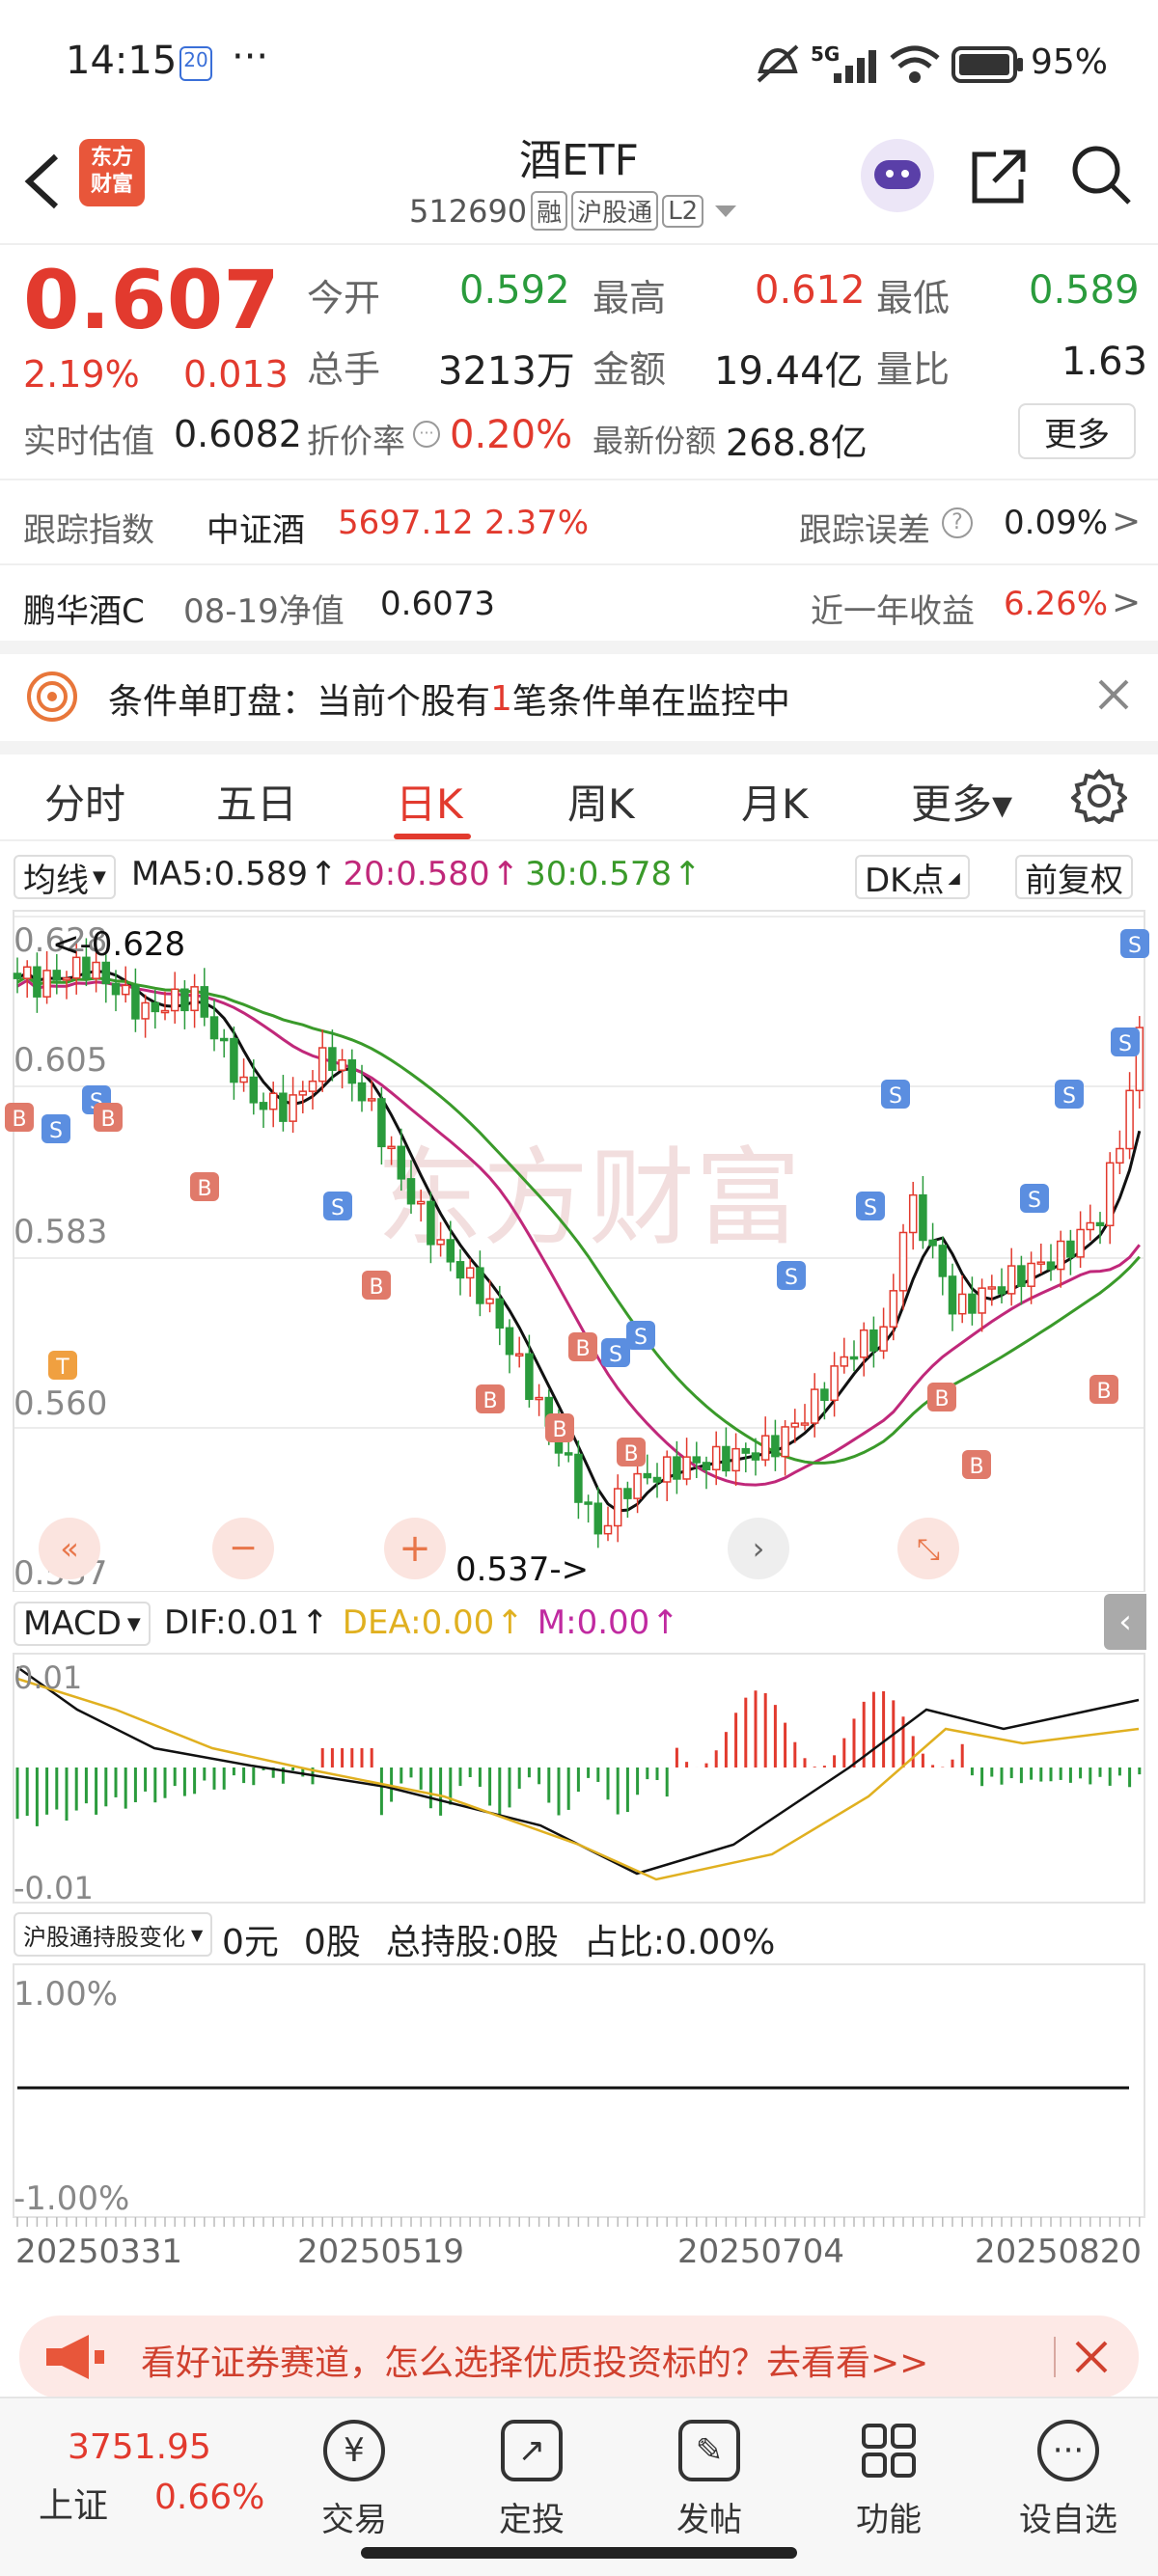 This screenshot has width=1158, height=2576. What do you see at coordinates (66, 1994) in the screenshot?
I see `holding-y-top: 1.00%` at bounding box center [66, 1994].